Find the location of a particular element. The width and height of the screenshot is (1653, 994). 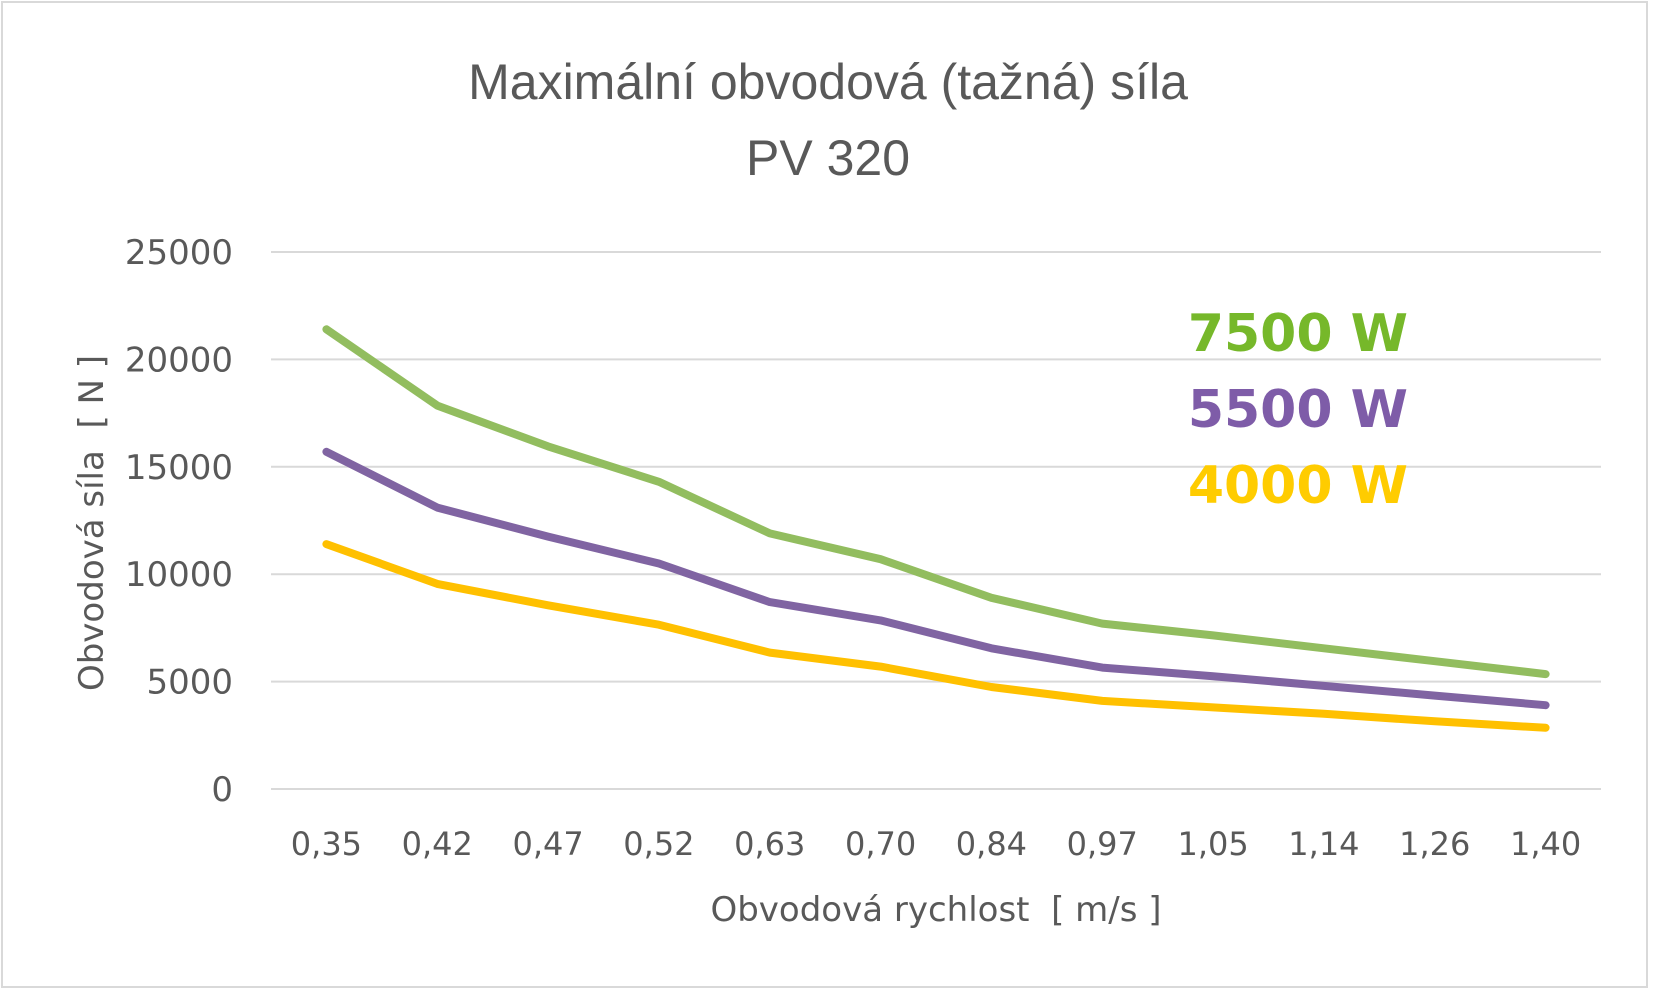

x-tick-label: 1,26 is located at coordinates (1434, 844).